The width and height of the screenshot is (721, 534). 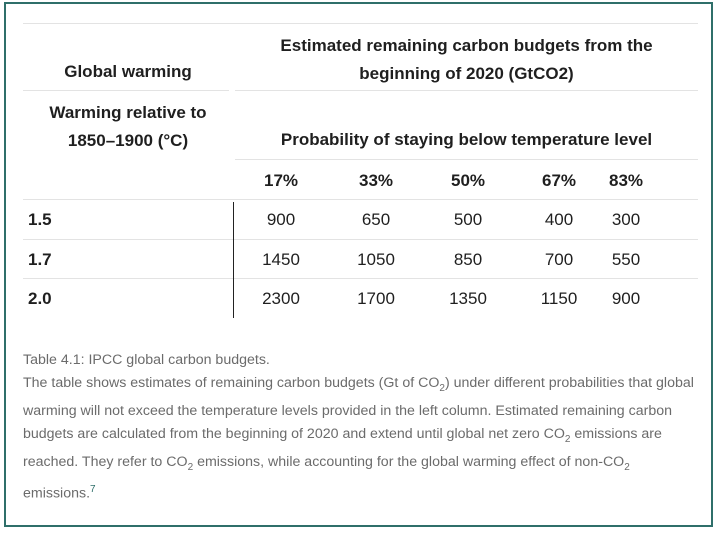 I want to click on budget-cell: 1350, so click(x=468, y=298).